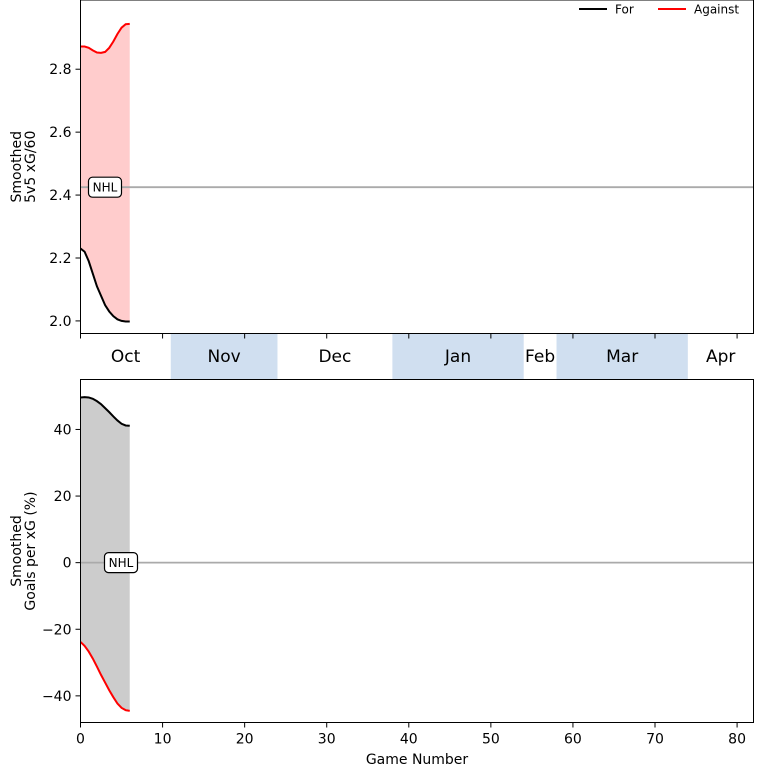 This screenshot has height=784, width=774. Describe the element at coordinates (105, 172) in the screenshot. I see `fill-between` at that location.